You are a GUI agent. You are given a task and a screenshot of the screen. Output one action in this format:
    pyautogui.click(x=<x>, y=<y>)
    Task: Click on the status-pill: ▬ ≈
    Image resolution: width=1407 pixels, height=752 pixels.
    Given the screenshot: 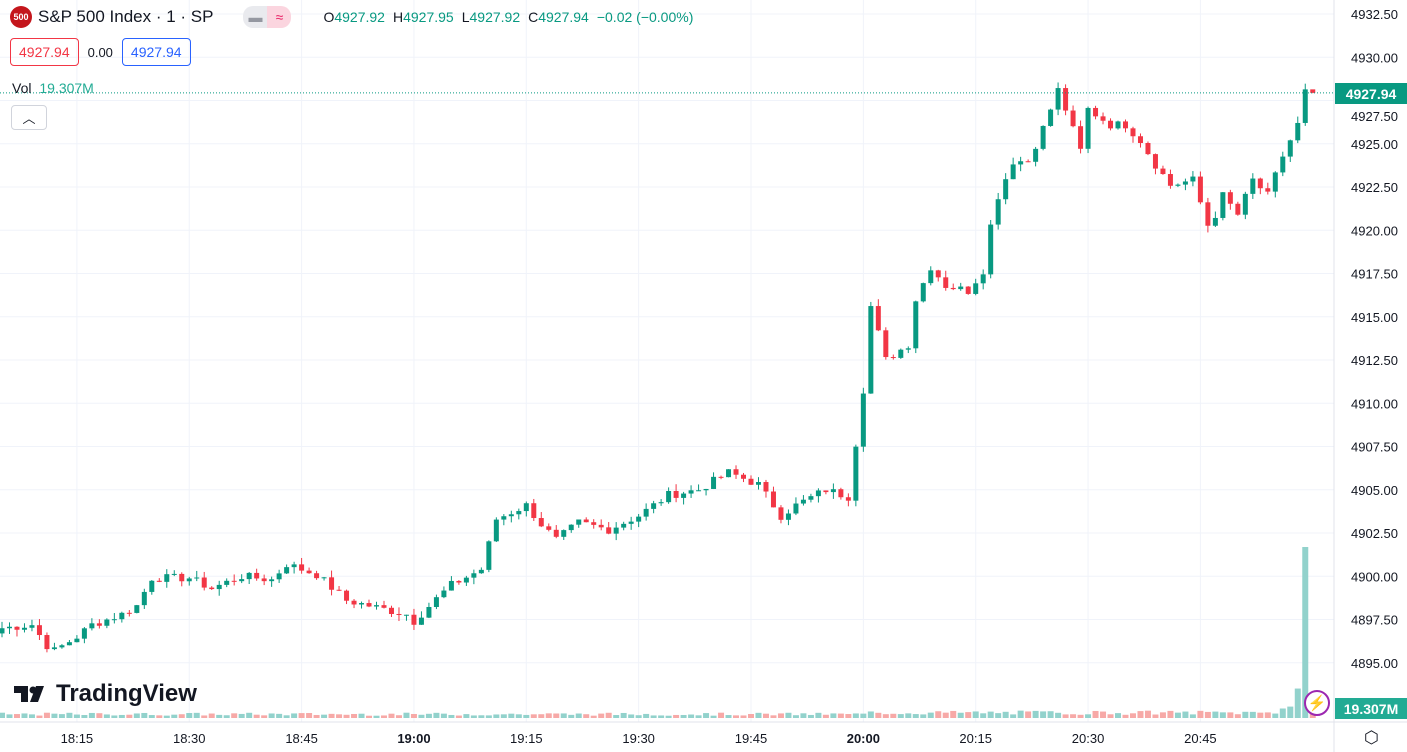 What is the action you would take?
    pyautogui.click(x=267, y=17)
    